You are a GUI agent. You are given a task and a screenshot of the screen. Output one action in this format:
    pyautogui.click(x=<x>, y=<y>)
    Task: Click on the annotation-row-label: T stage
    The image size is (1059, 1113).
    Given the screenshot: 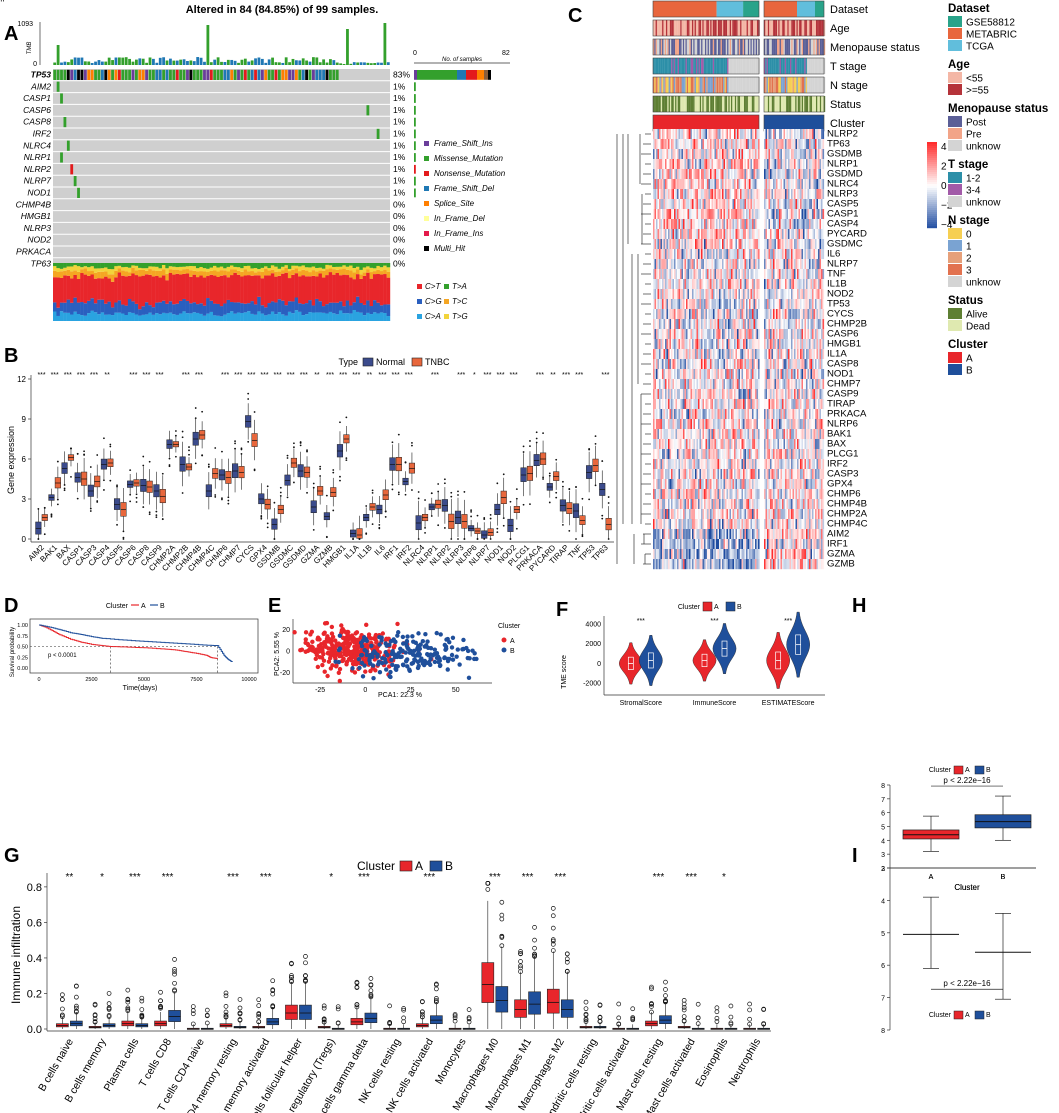 What is the action you would take?
    pyautogui.click(x=848, y=67)
    